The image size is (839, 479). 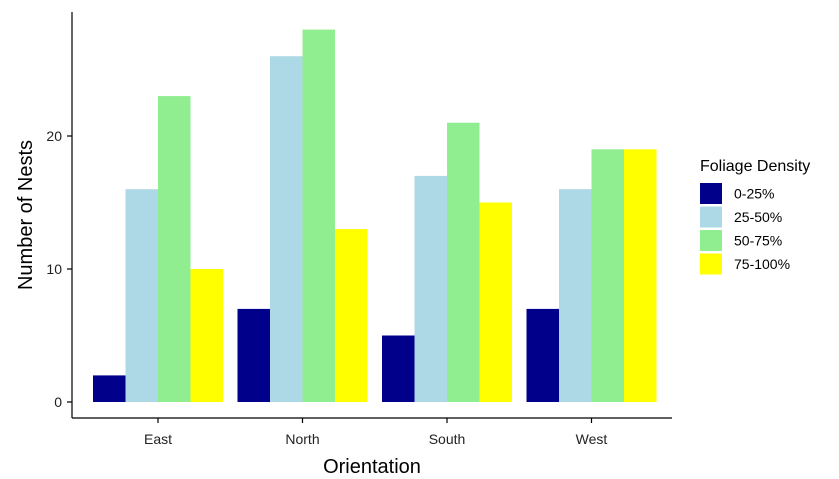 I want to click on x-tick-label-east: East, so click(x=158, y=439).